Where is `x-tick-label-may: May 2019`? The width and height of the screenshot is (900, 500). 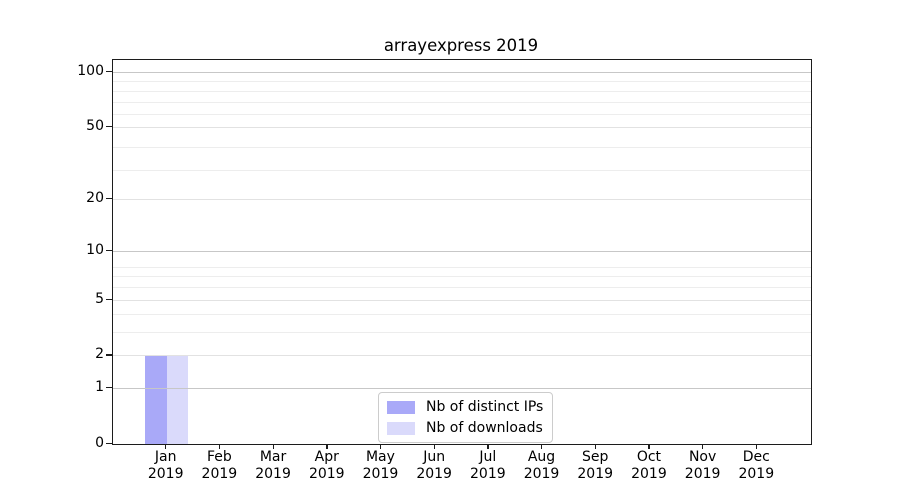 x-tick-label-may: May 2019 is located at coordinates (380, 466).